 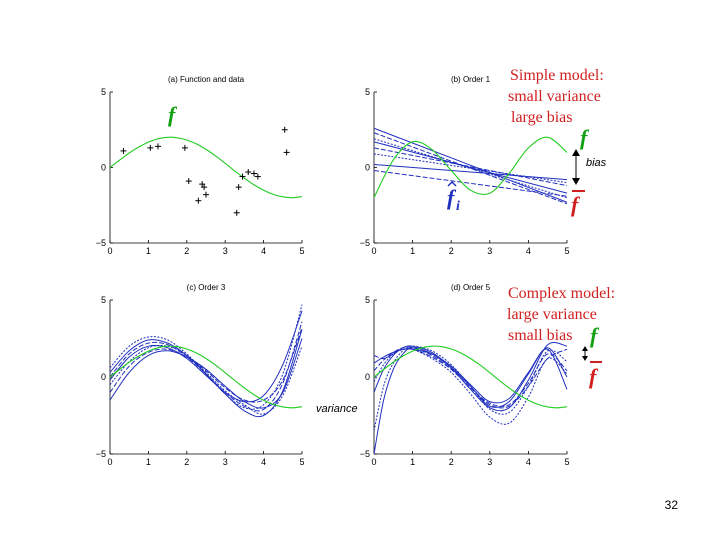 What do you see at coordinates (471, 79) in the screenshot?
I see `panel-title: (b) Order 1` at bounding box center [471, 79].